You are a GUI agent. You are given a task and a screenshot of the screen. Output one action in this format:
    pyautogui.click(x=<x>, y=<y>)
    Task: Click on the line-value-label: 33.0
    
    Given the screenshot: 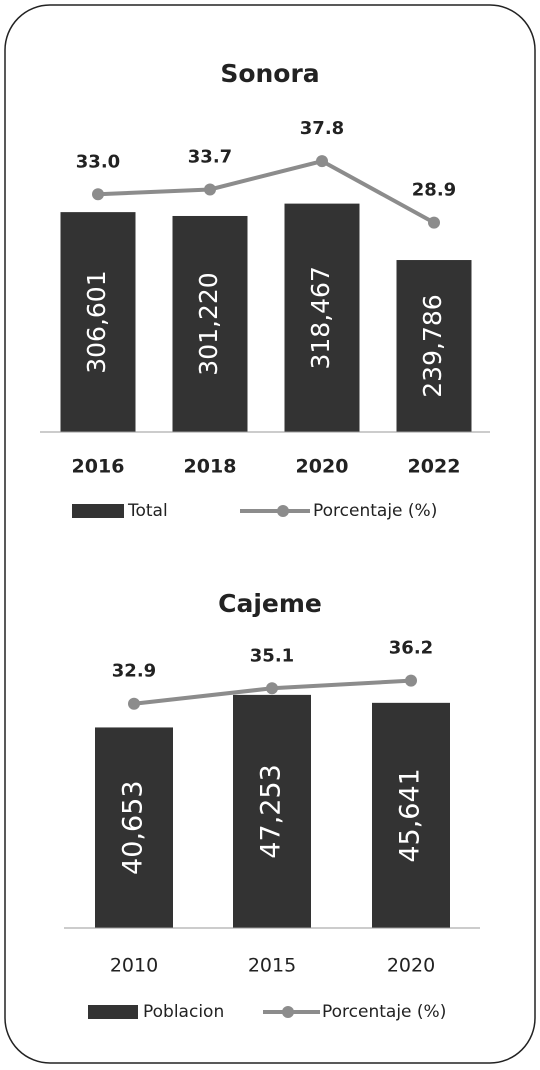 What is the action you would take?
    pyautogui.click(x=98, y=161)
    